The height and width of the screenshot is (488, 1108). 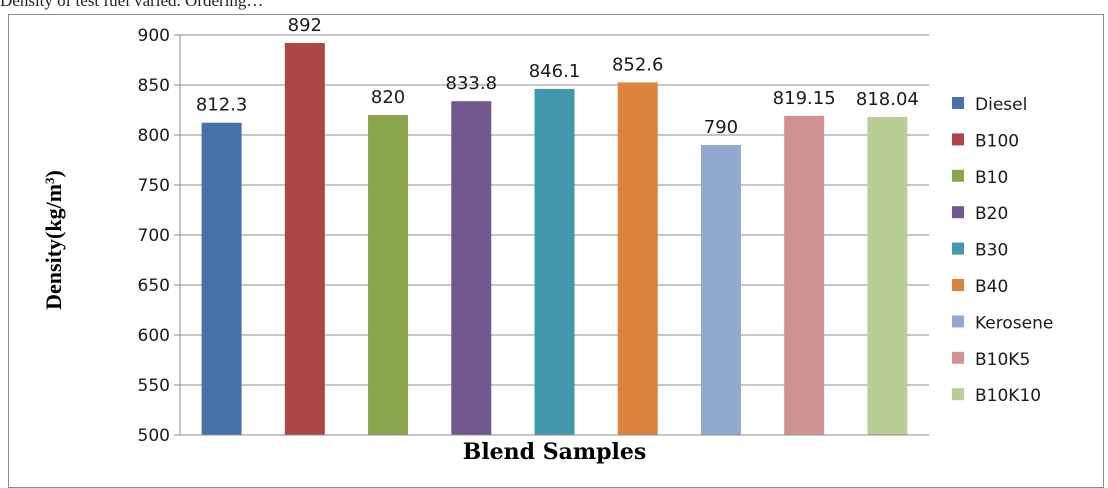 I want to click on data-label-b30: 846.1, so click(x=555, y=71).